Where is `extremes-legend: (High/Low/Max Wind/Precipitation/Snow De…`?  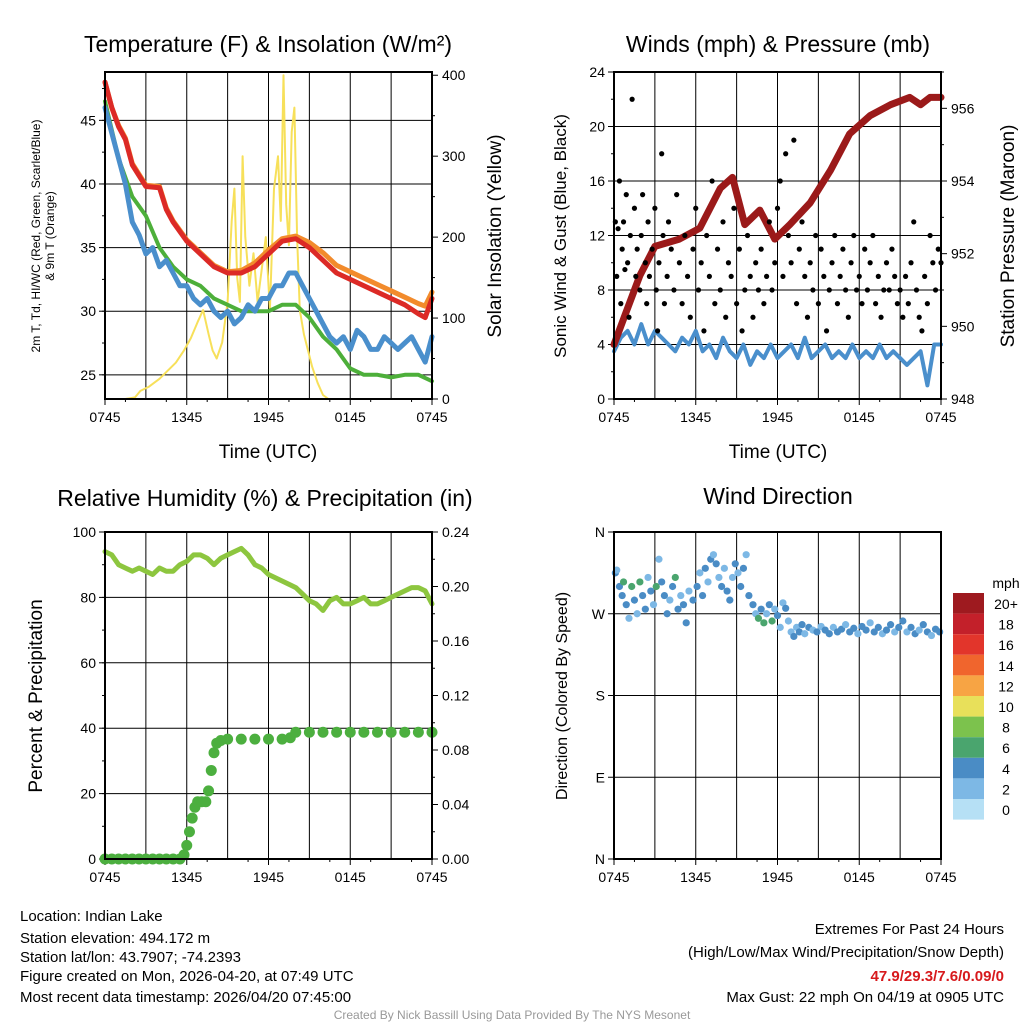 extremes-legend: (High/Low/Max Wind/Precipitation/Snow De… is located at coordinates (846, 952).